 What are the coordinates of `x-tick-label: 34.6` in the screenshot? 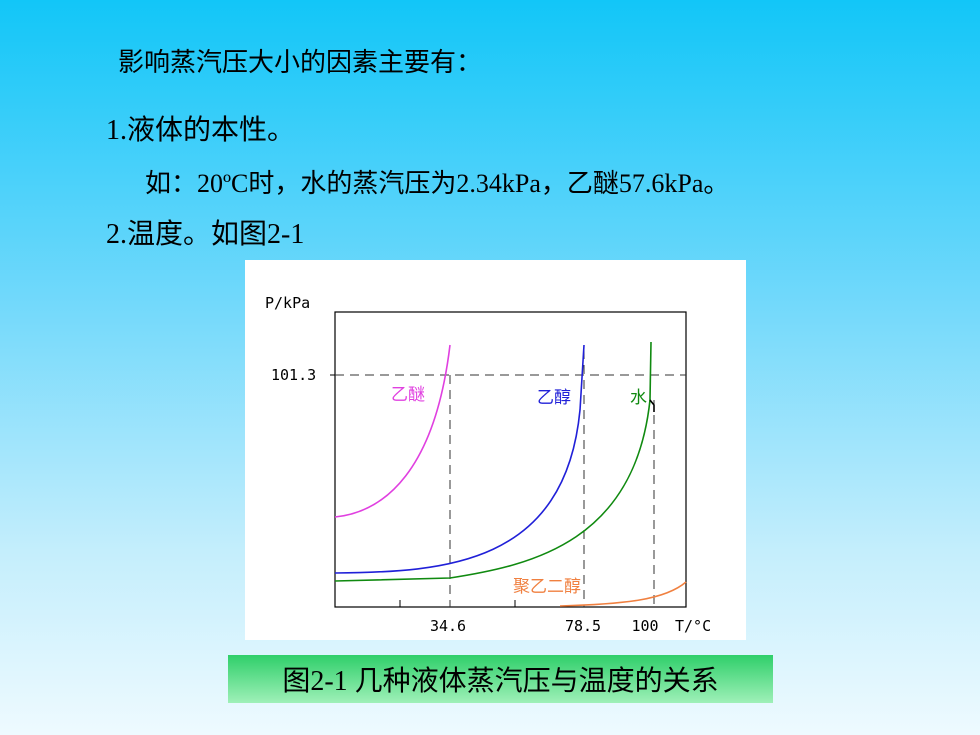 It's located at (448, 626).